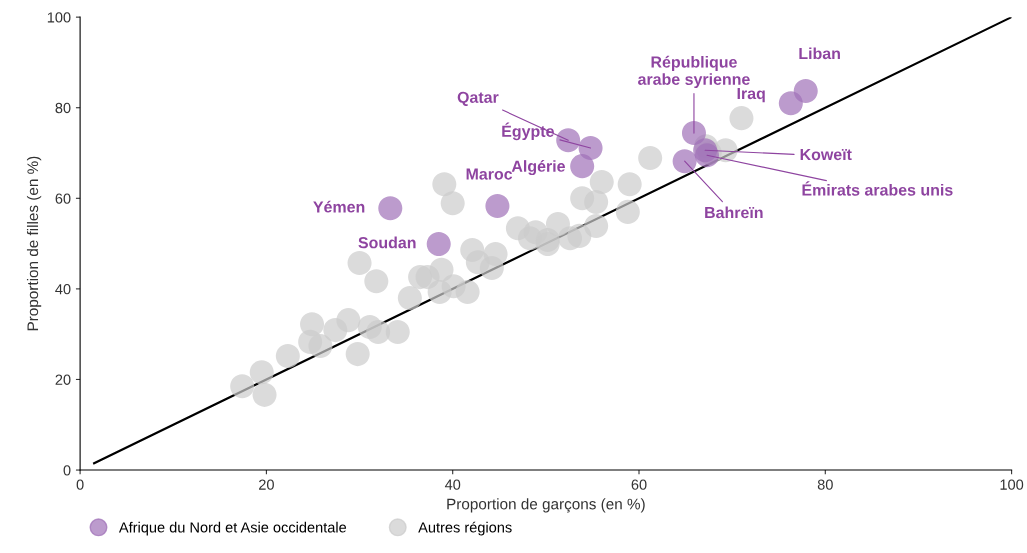 This screenshot has height=553, width=1027. Describe the element at coordinates (34, 243) in the screenshot. I see `y-axis-title: Proportion de filles (en %)` at that location.